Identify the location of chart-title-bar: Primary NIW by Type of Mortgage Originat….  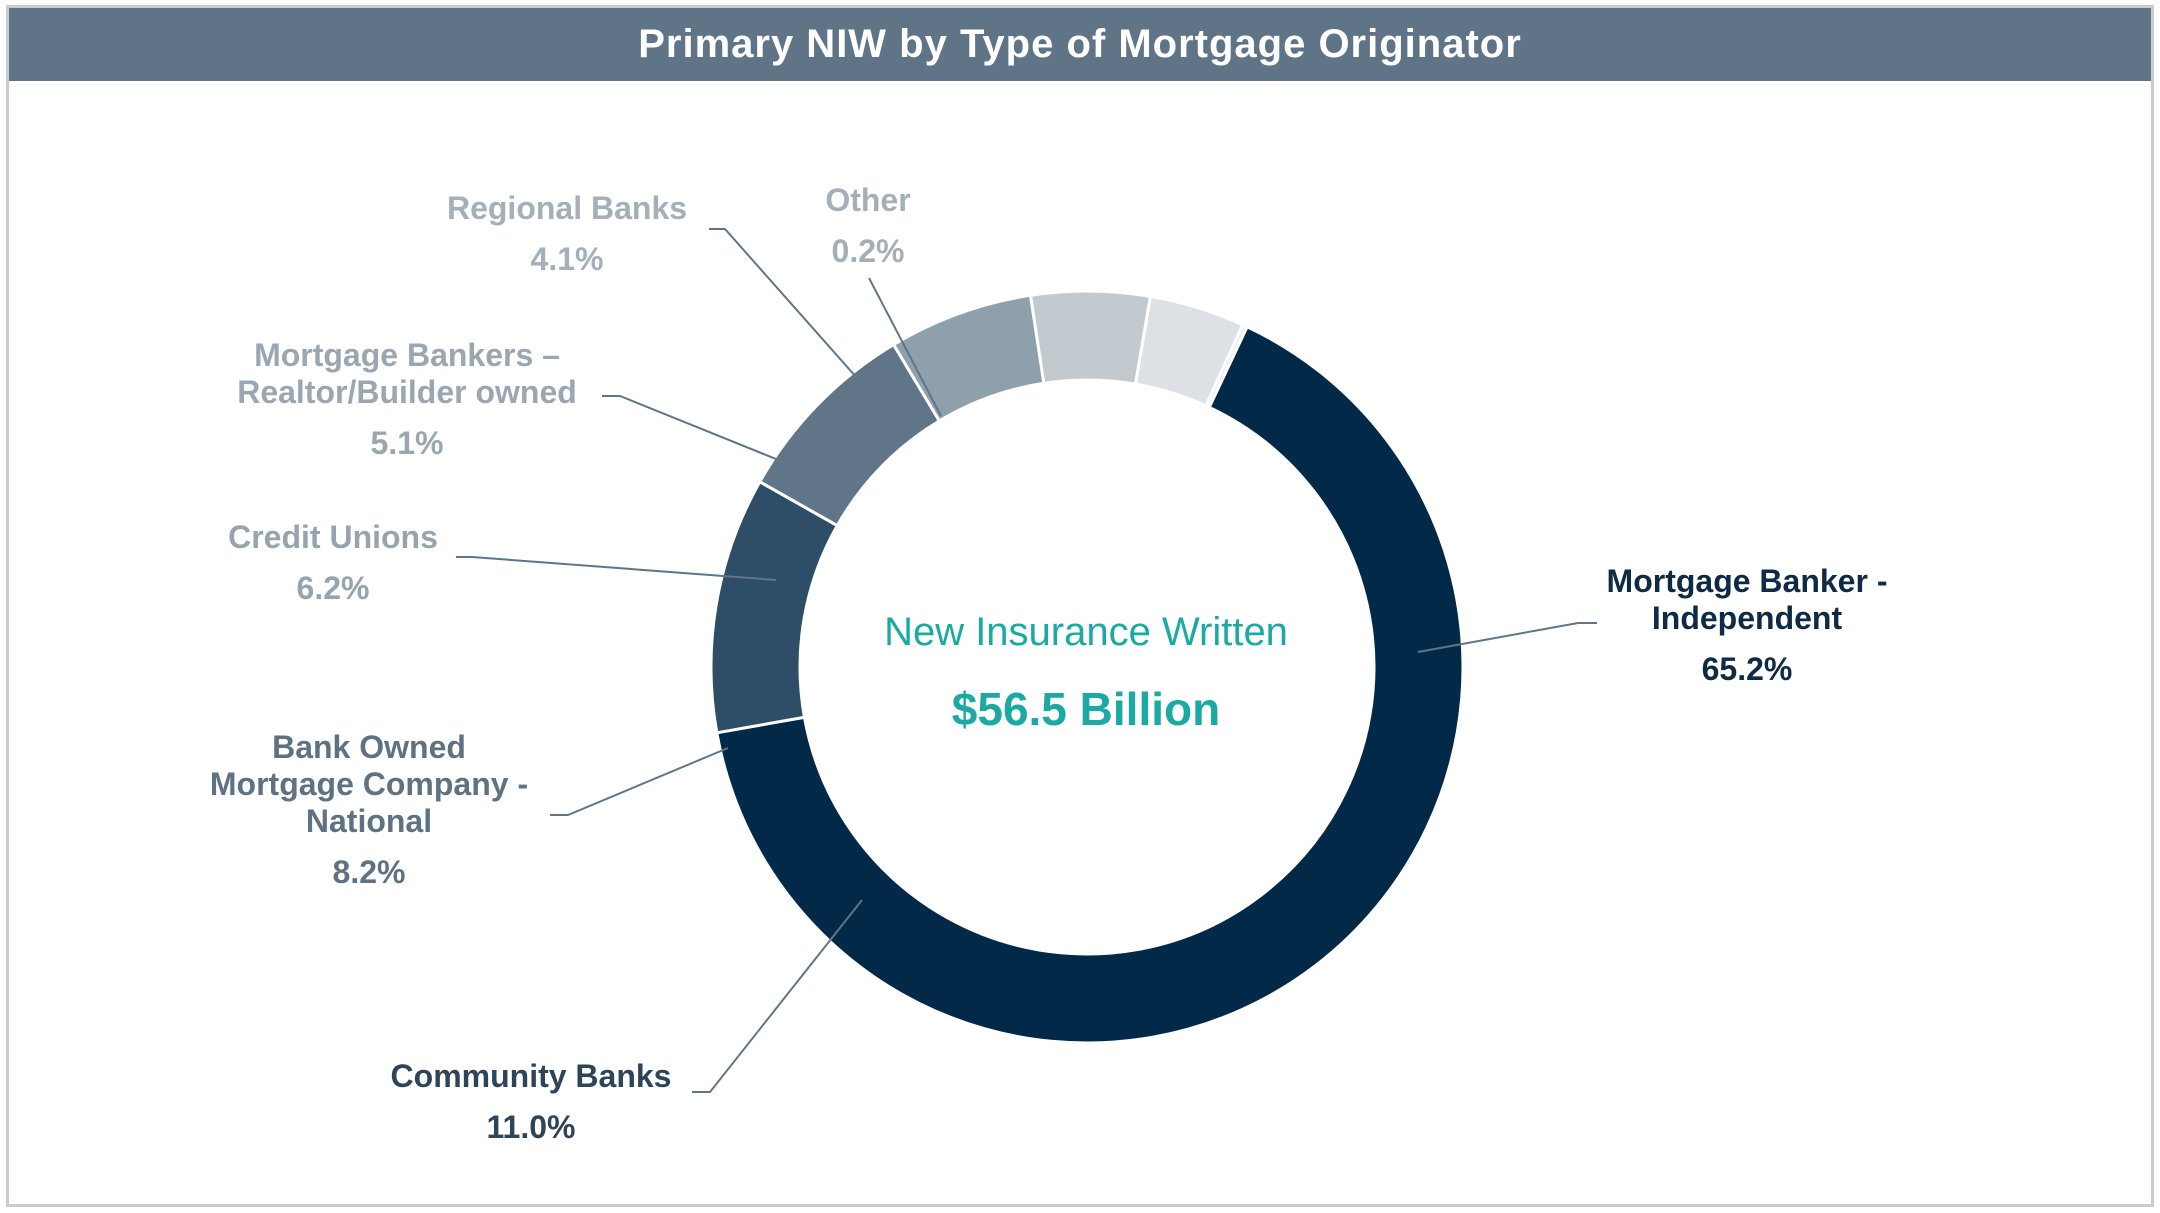
(1080, 44).